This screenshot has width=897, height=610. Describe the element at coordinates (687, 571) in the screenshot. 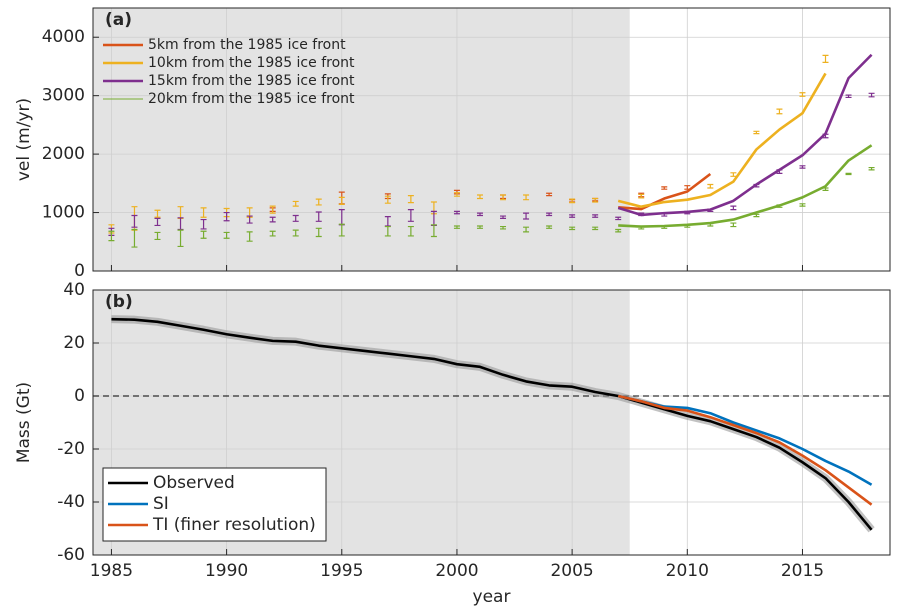

I see `x-tick-label: 2010` at that location.